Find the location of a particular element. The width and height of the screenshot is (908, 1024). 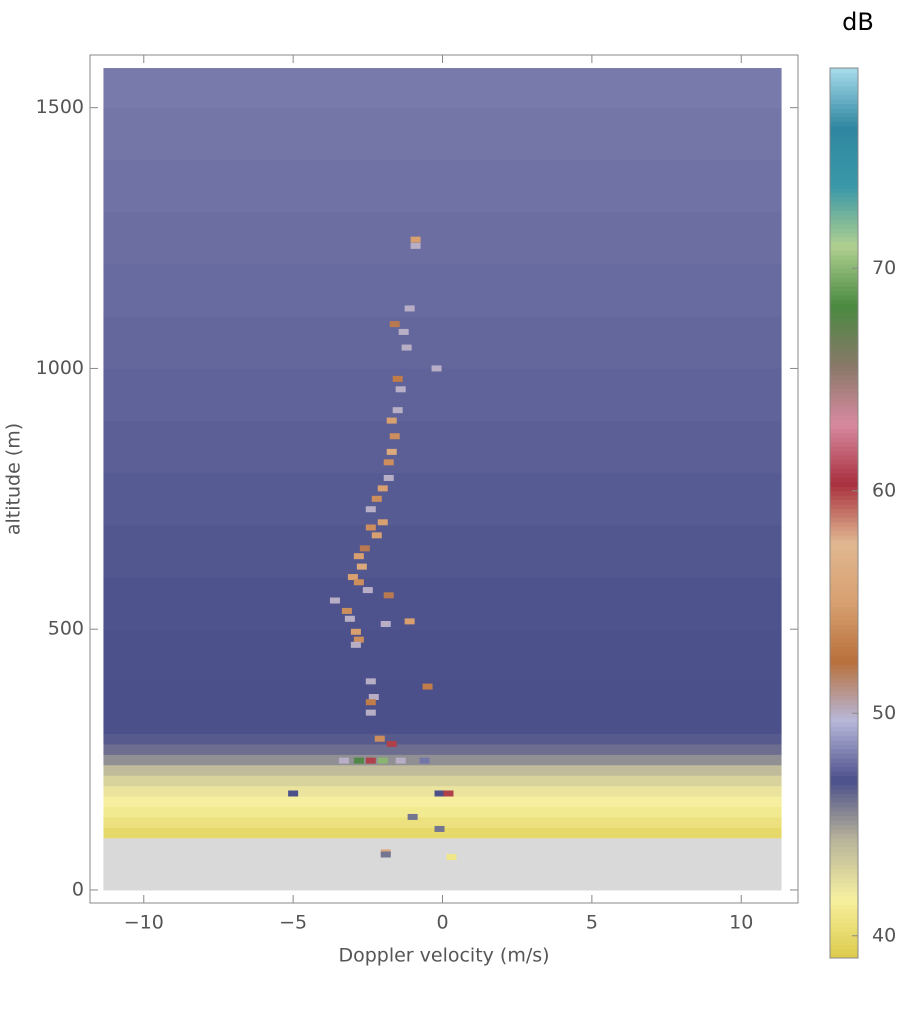

y-tick-label: 1500 is located at coordinates (60, 107).